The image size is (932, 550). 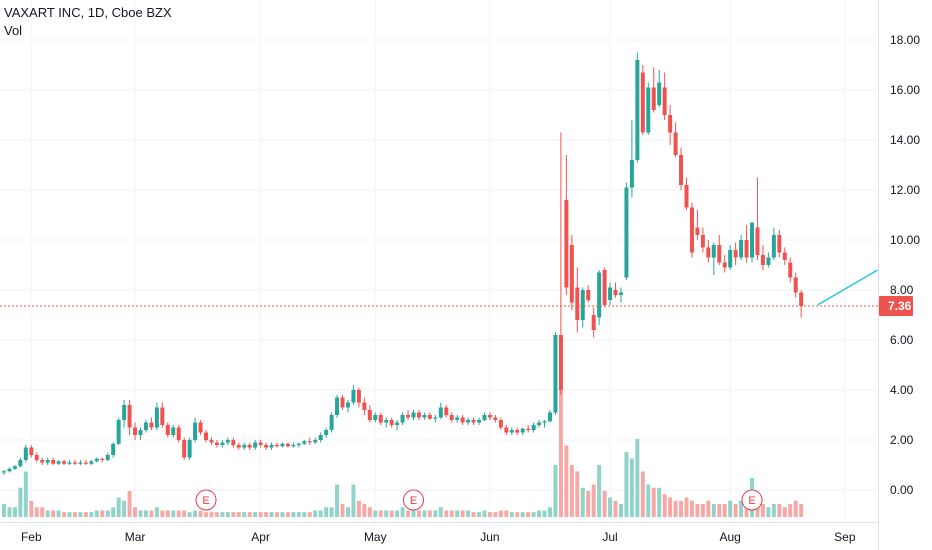 I want to click on price-tick-label: 18.00, so click(x=905, y=40).